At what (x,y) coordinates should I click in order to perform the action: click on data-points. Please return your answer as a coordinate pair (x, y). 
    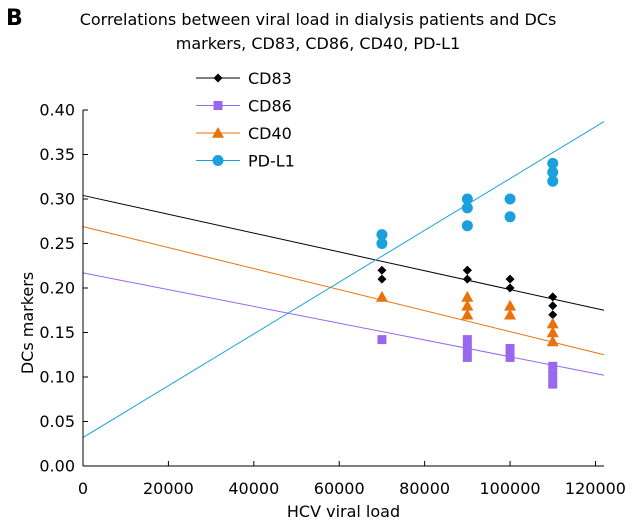
    Looking at the image, I should click on (467, 273).